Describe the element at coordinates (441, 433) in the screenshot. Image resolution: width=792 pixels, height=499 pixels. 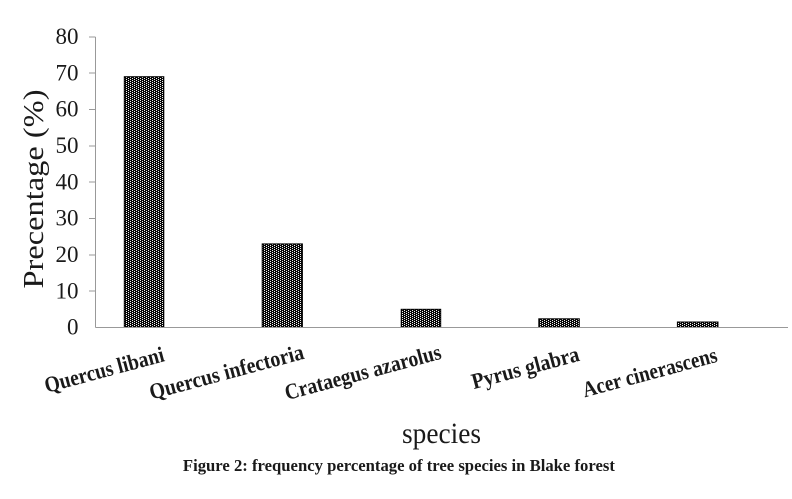
I see `svg-text: species` at that location.